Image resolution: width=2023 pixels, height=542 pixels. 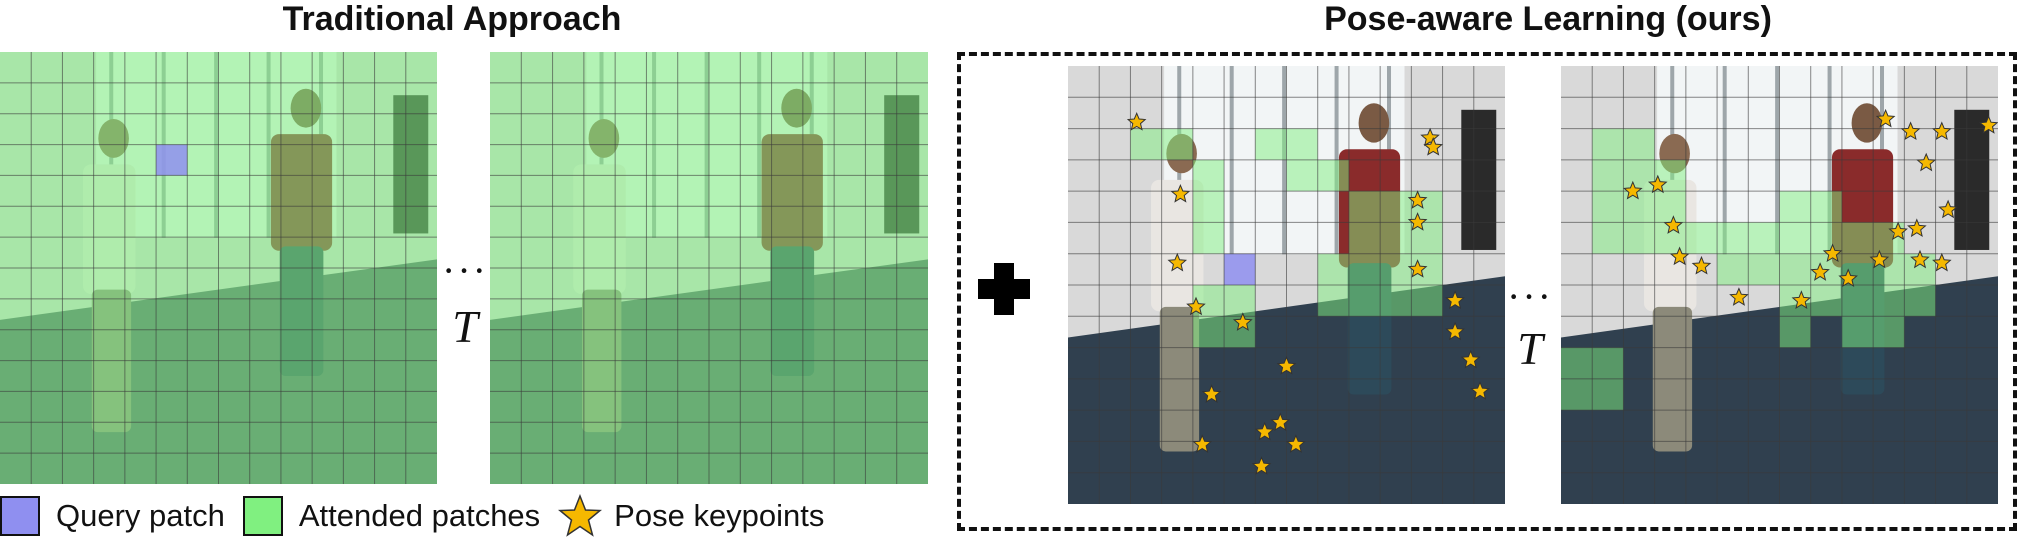 I want to click on ellipsis-traditional: ···, so click(x=465, y=270).